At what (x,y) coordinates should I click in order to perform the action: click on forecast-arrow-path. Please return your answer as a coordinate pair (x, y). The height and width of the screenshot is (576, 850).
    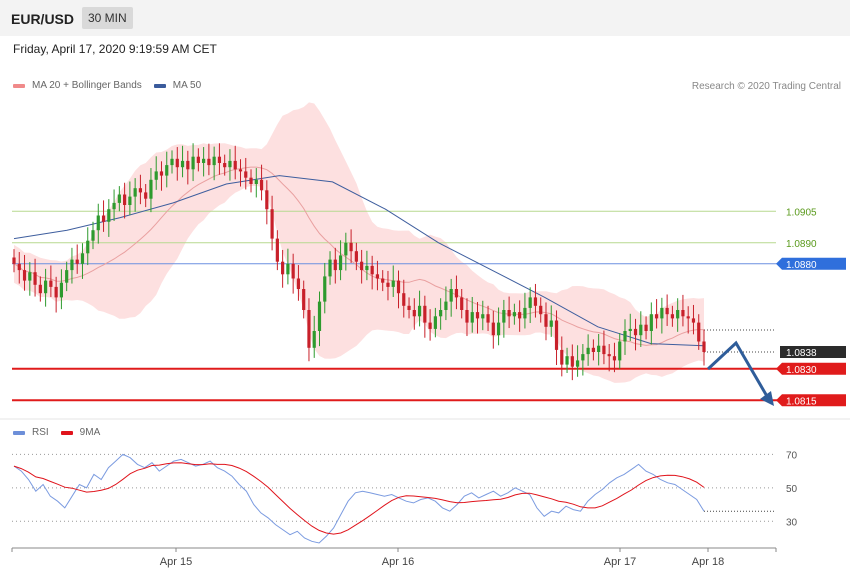
    Looking at the image, I should click on (738, 369).